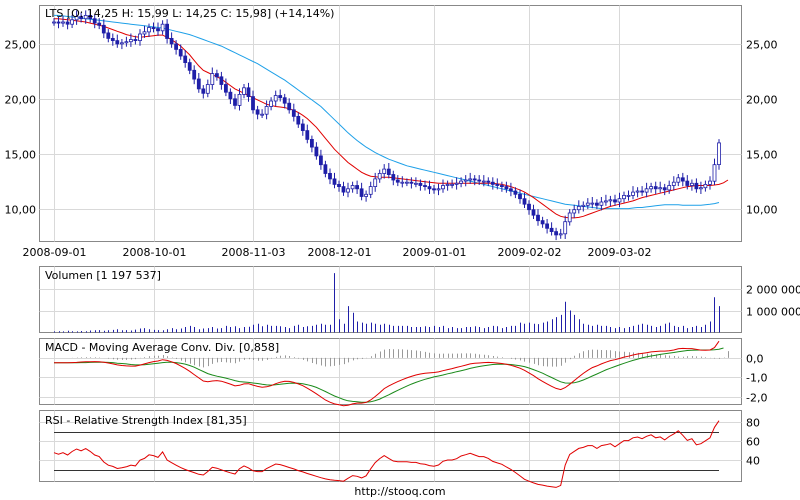  I want to click on x-tick-label: 2008-09-01, so click(55, 252).